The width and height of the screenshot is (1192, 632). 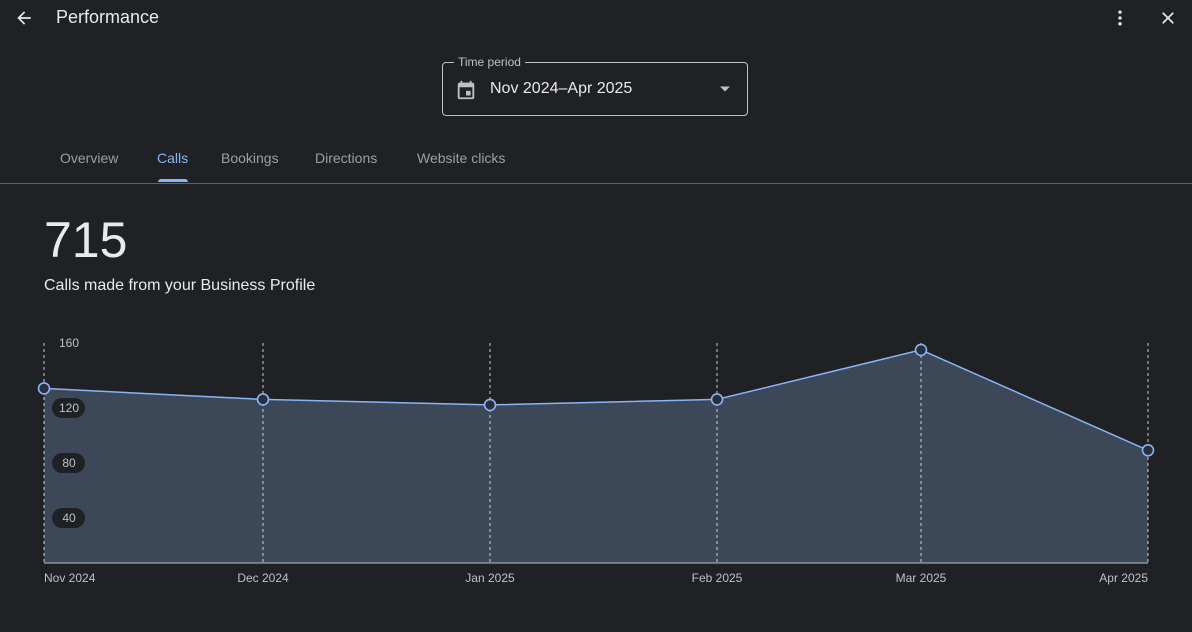 I want to click on x-tick-label: Feb 2025, so click(x=717, y=578).